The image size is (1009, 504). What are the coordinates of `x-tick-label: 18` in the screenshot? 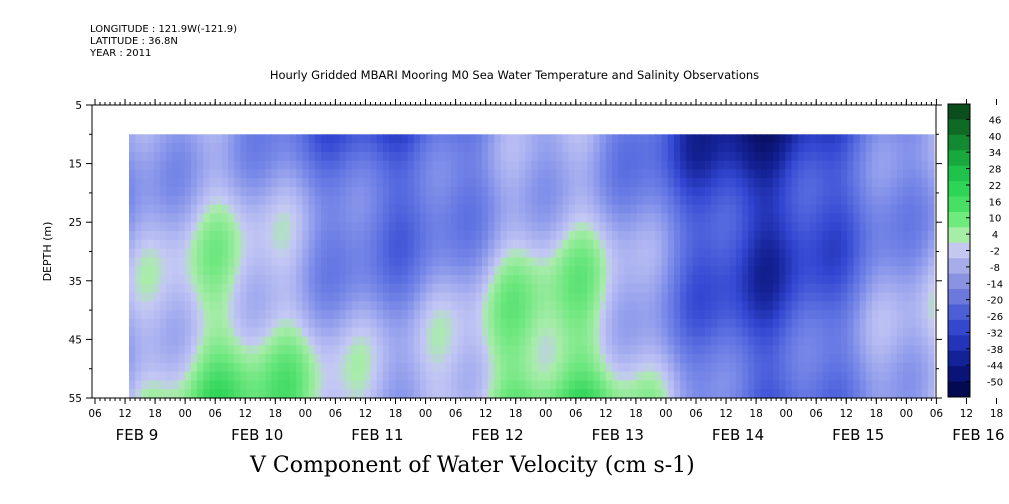 It's located at (515, 414).